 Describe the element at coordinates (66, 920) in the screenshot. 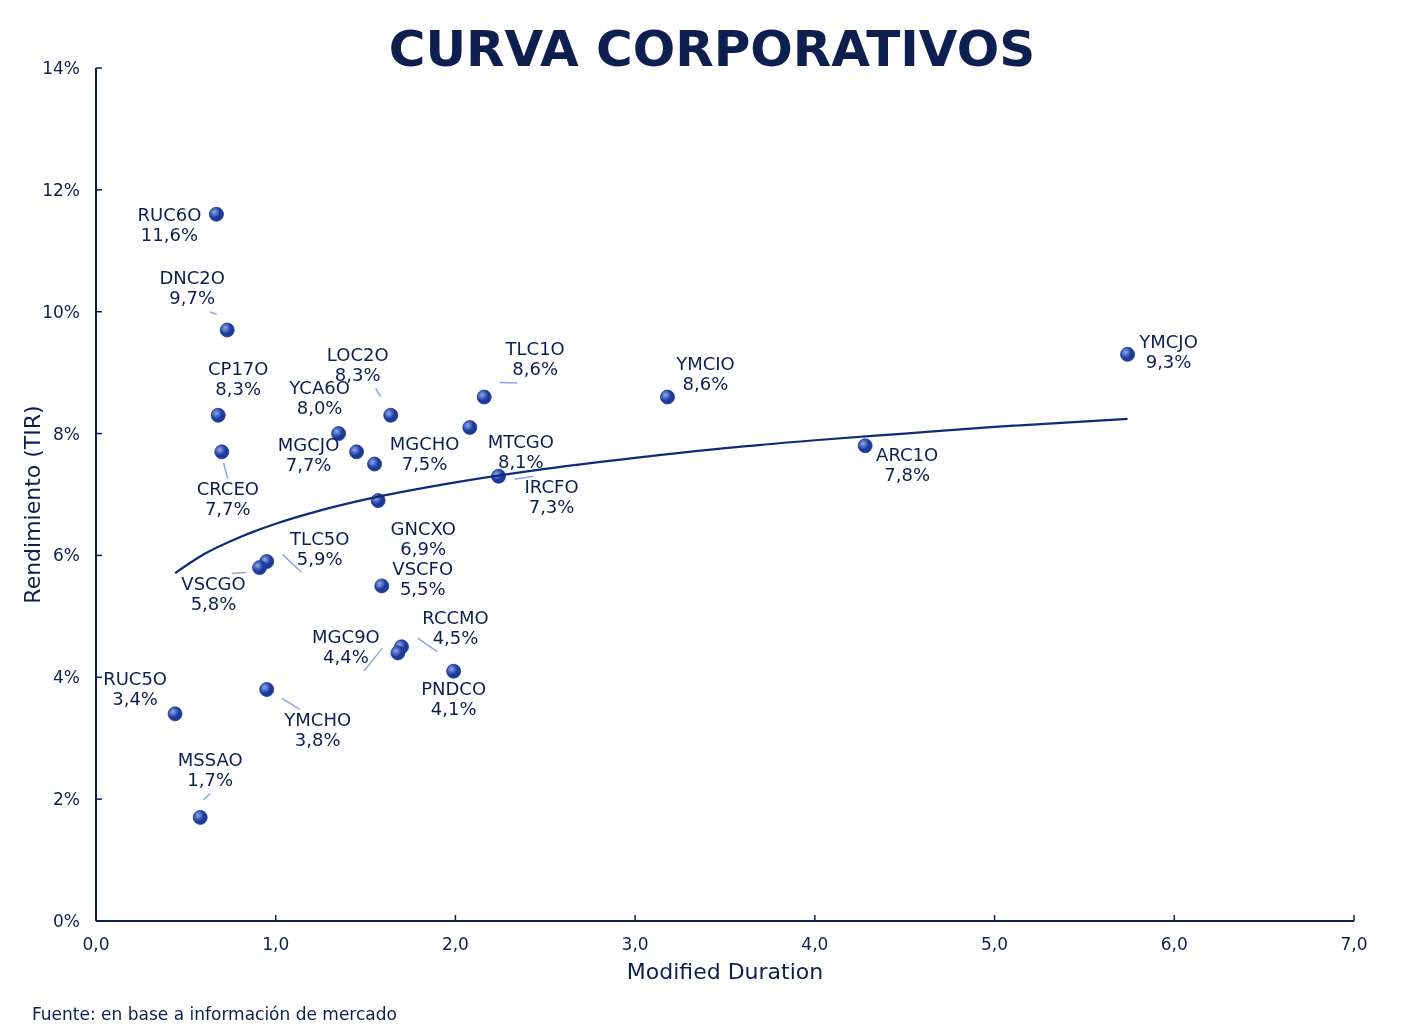

I see `y-tick-label: 0%` at that location.